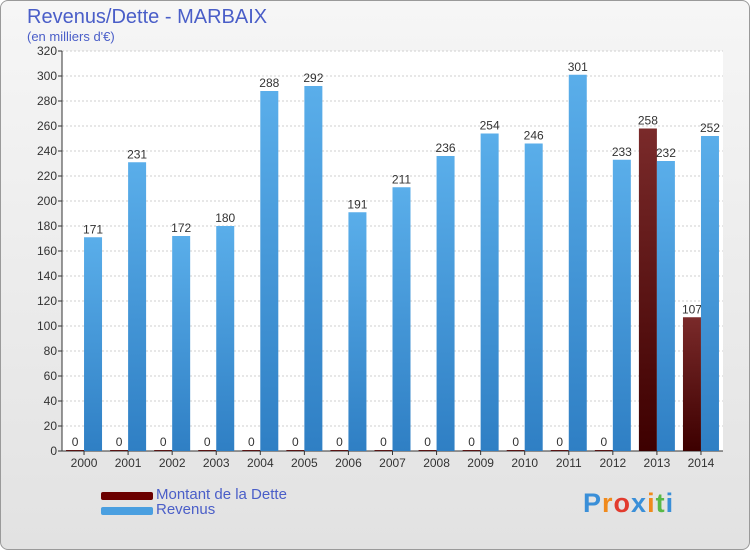  Describe the element at coordinates (181, 228) in the screenshot. I see `revenue-bar-label: 172` at that location.